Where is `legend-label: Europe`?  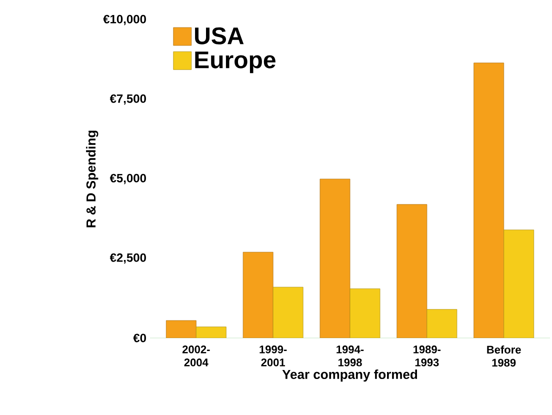 legend-label: Europe is located at coordinates (235, 63).